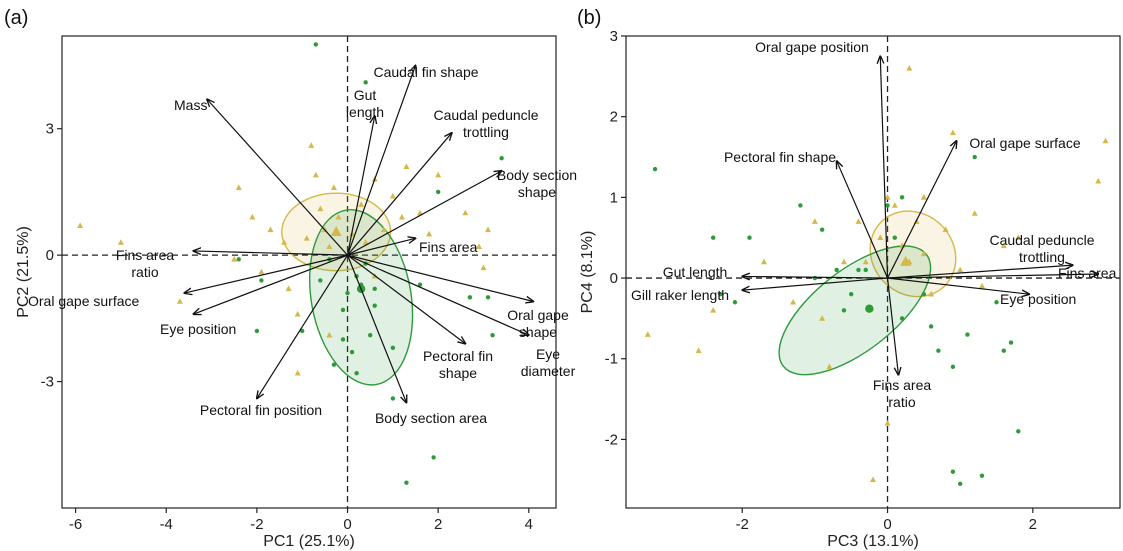 Image resolution: width=1123 pixels, height=551 pixels. I want to click on loading-label-pectoral-fin-position: Pectoral fin position, so click(261, 410).